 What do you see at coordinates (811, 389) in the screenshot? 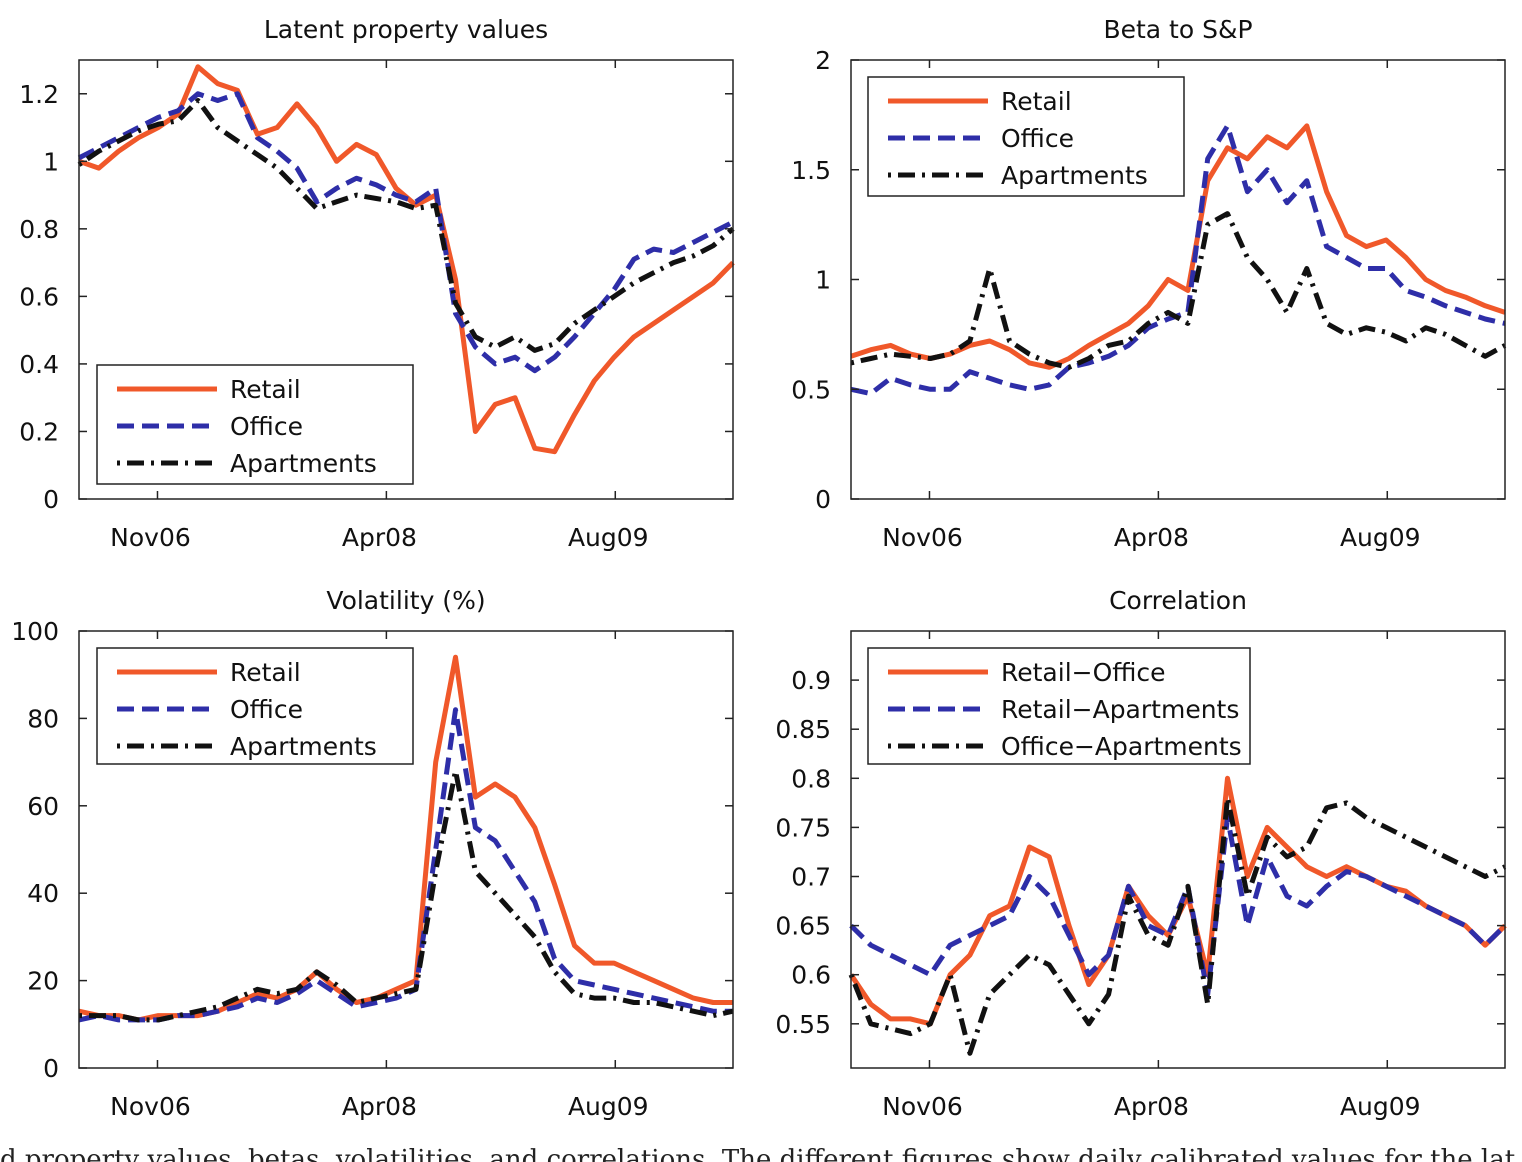
I see `y-tick-label: 0.5` at bounding box center [811, 389].